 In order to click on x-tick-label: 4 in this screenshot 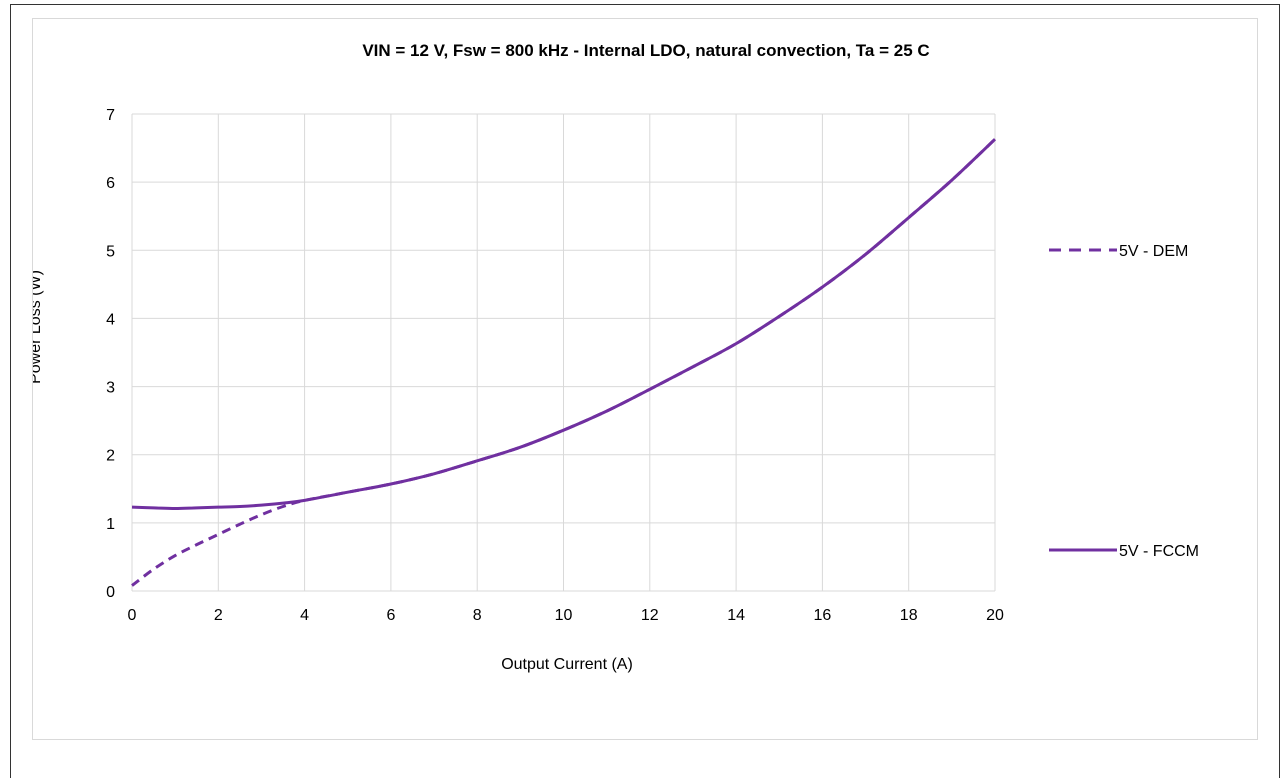, I will do `click(304, 615)`.